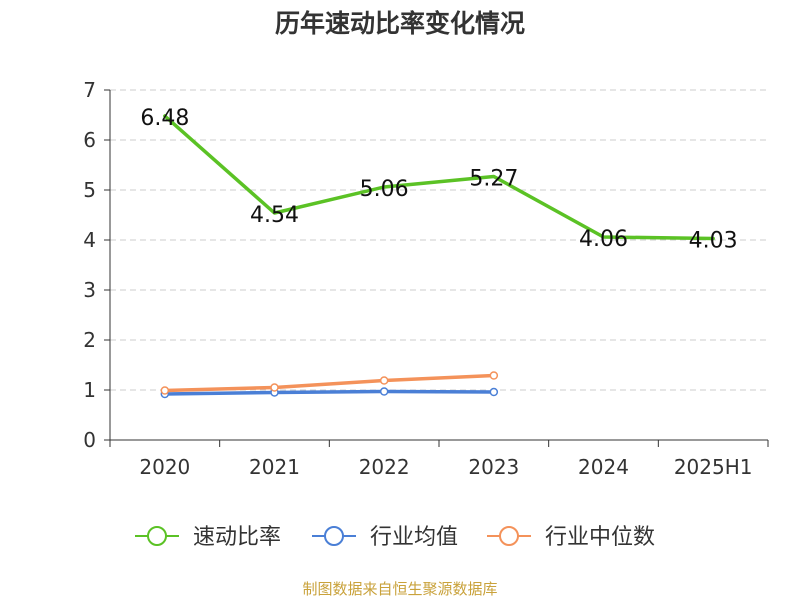  What do you see at coordinates (400, 589) in the screenshot?
I see `source-note: 制图数据来自恒生聚源数据库` at bounding box center [400, 589].